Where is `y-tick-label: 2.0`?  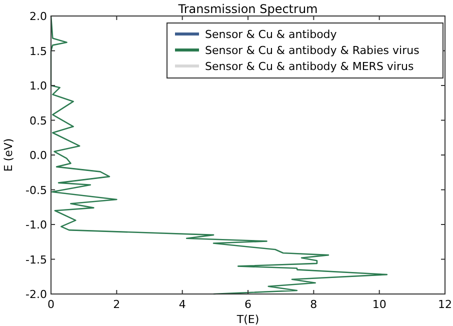
y-tick-label: 2.0 is located at coordinates (38, 16).